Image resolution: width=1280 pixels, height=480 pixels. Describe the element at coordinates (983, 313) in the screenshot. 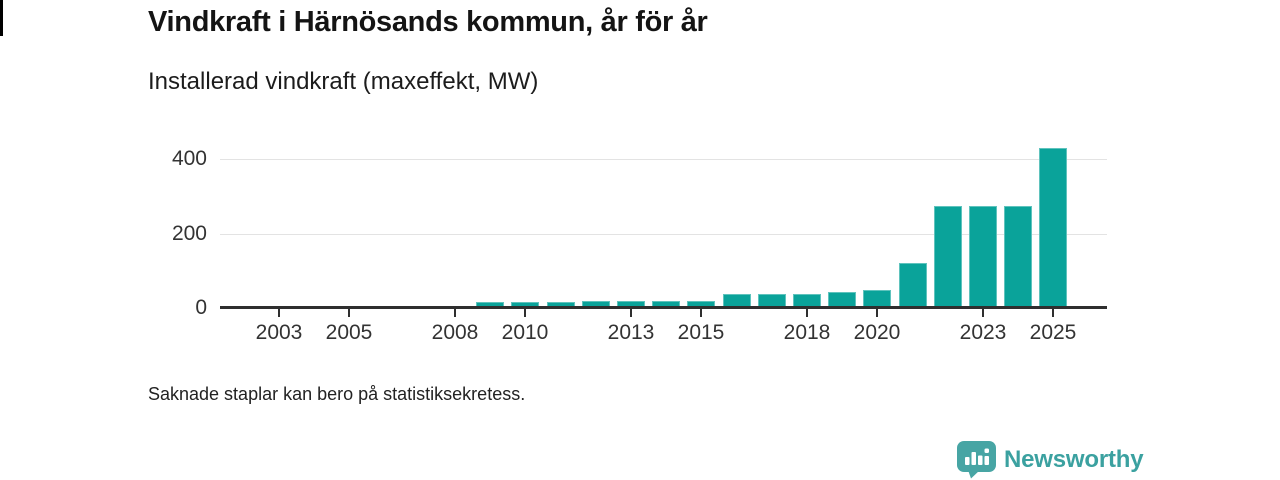

I see `x-tick-2023` at that location.